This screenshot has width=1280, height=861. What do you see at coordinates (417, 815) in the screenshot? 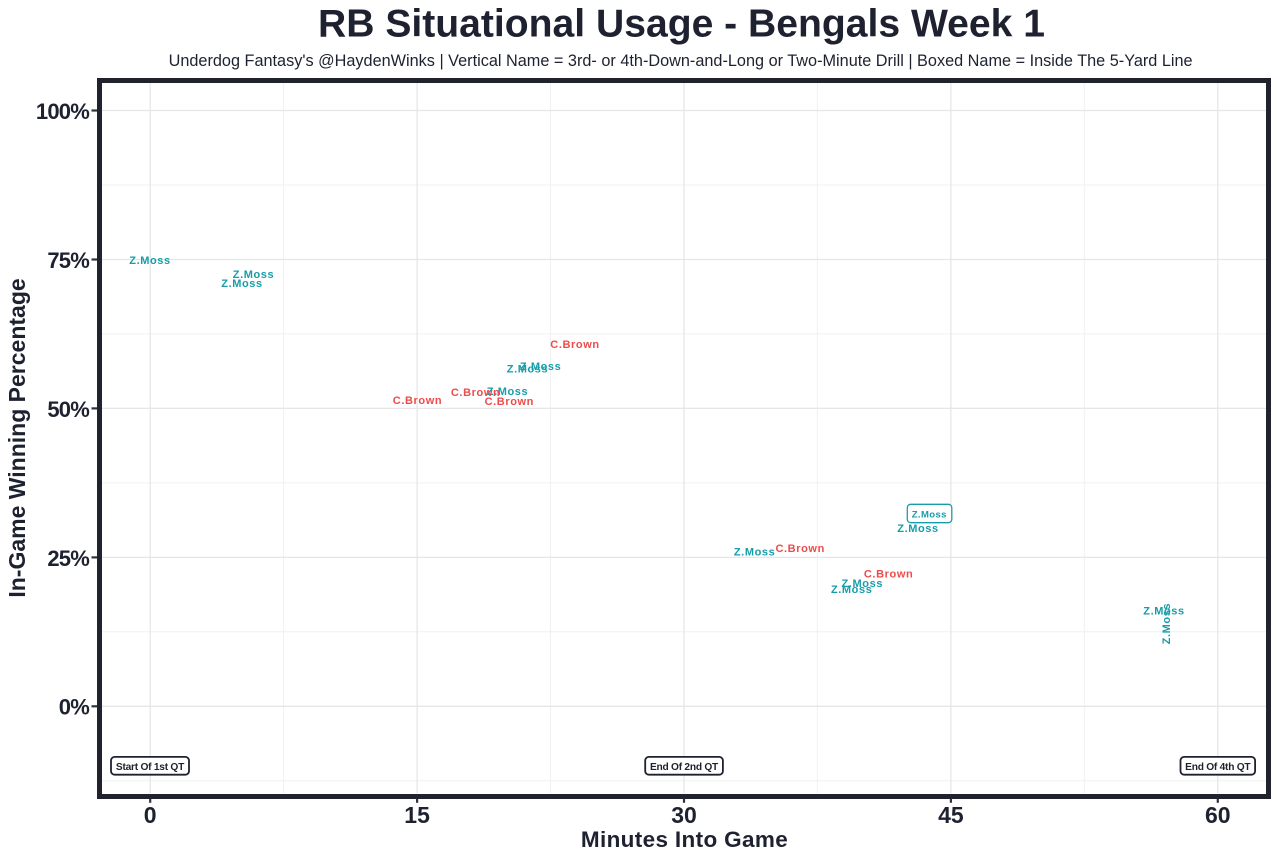
I see `svg-text: 15` at bounding box center [417, 815].